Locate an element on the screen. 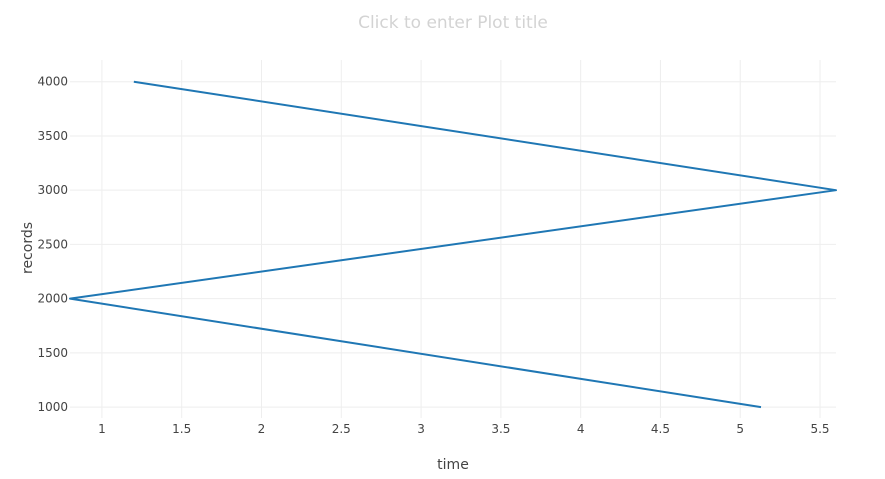  y-tick-label: 1000 is located at coordinates (52, 407).